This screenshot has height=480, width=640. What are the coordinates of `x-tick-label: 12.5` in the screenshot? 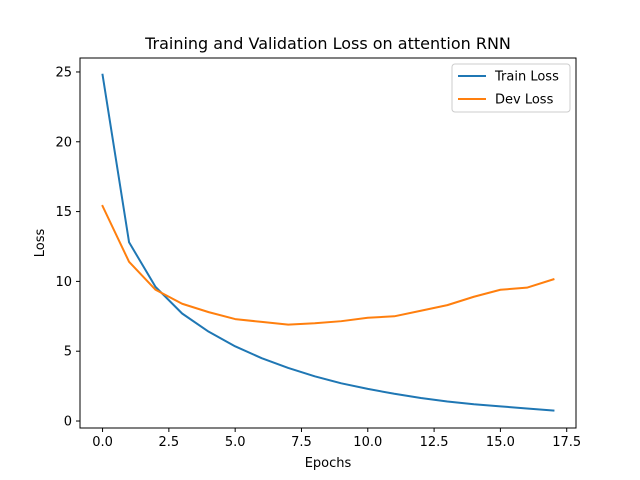 It's located at (434, 442).